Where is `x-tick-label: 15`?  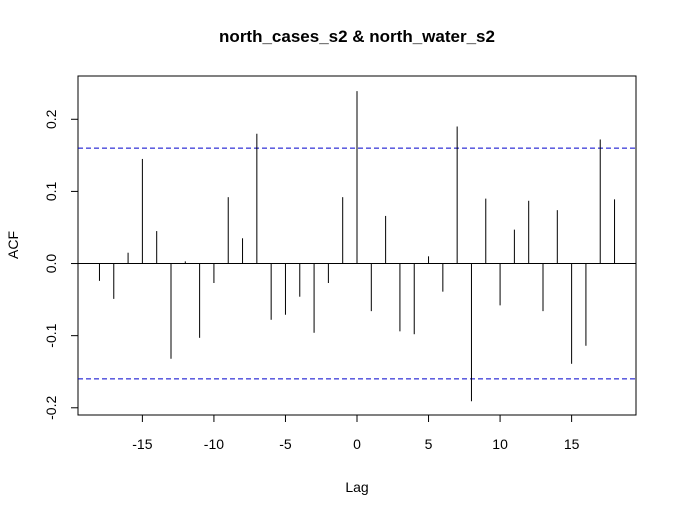
x-tick-label: 15 is located at coordinates (572, 444).